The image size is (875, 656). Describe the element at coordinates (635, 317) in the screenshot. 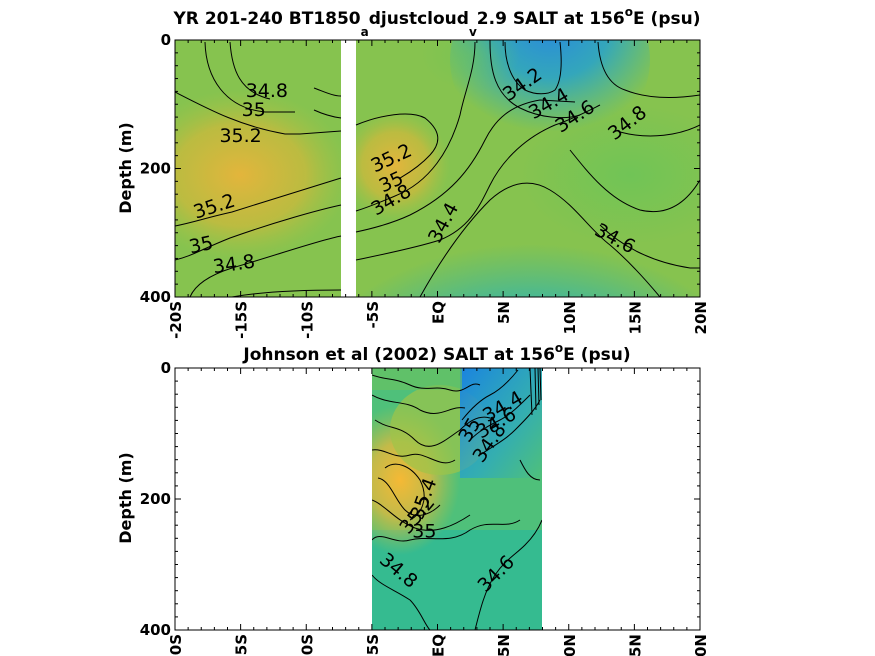

I see `top-x-tick-label: 15N` at that location.